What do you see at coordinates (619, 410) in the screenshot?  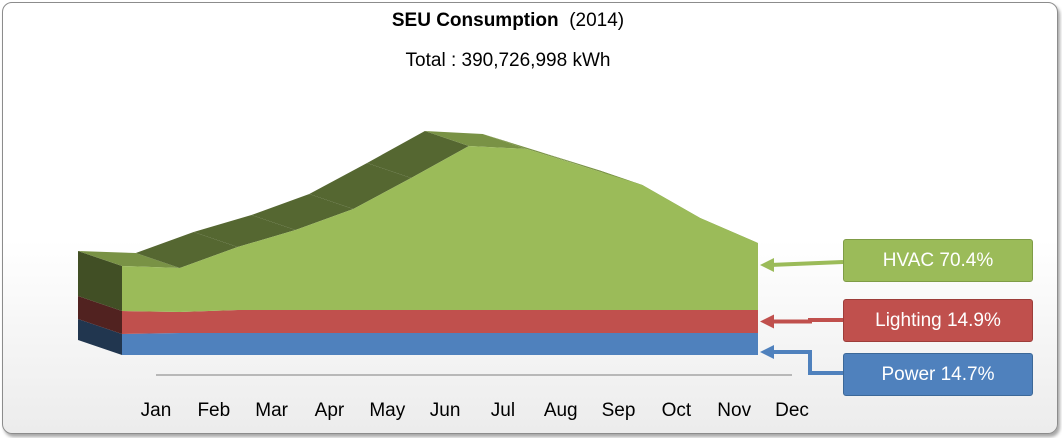 I see `x-tick-sep: Sep` at bounding box center [619, 410].